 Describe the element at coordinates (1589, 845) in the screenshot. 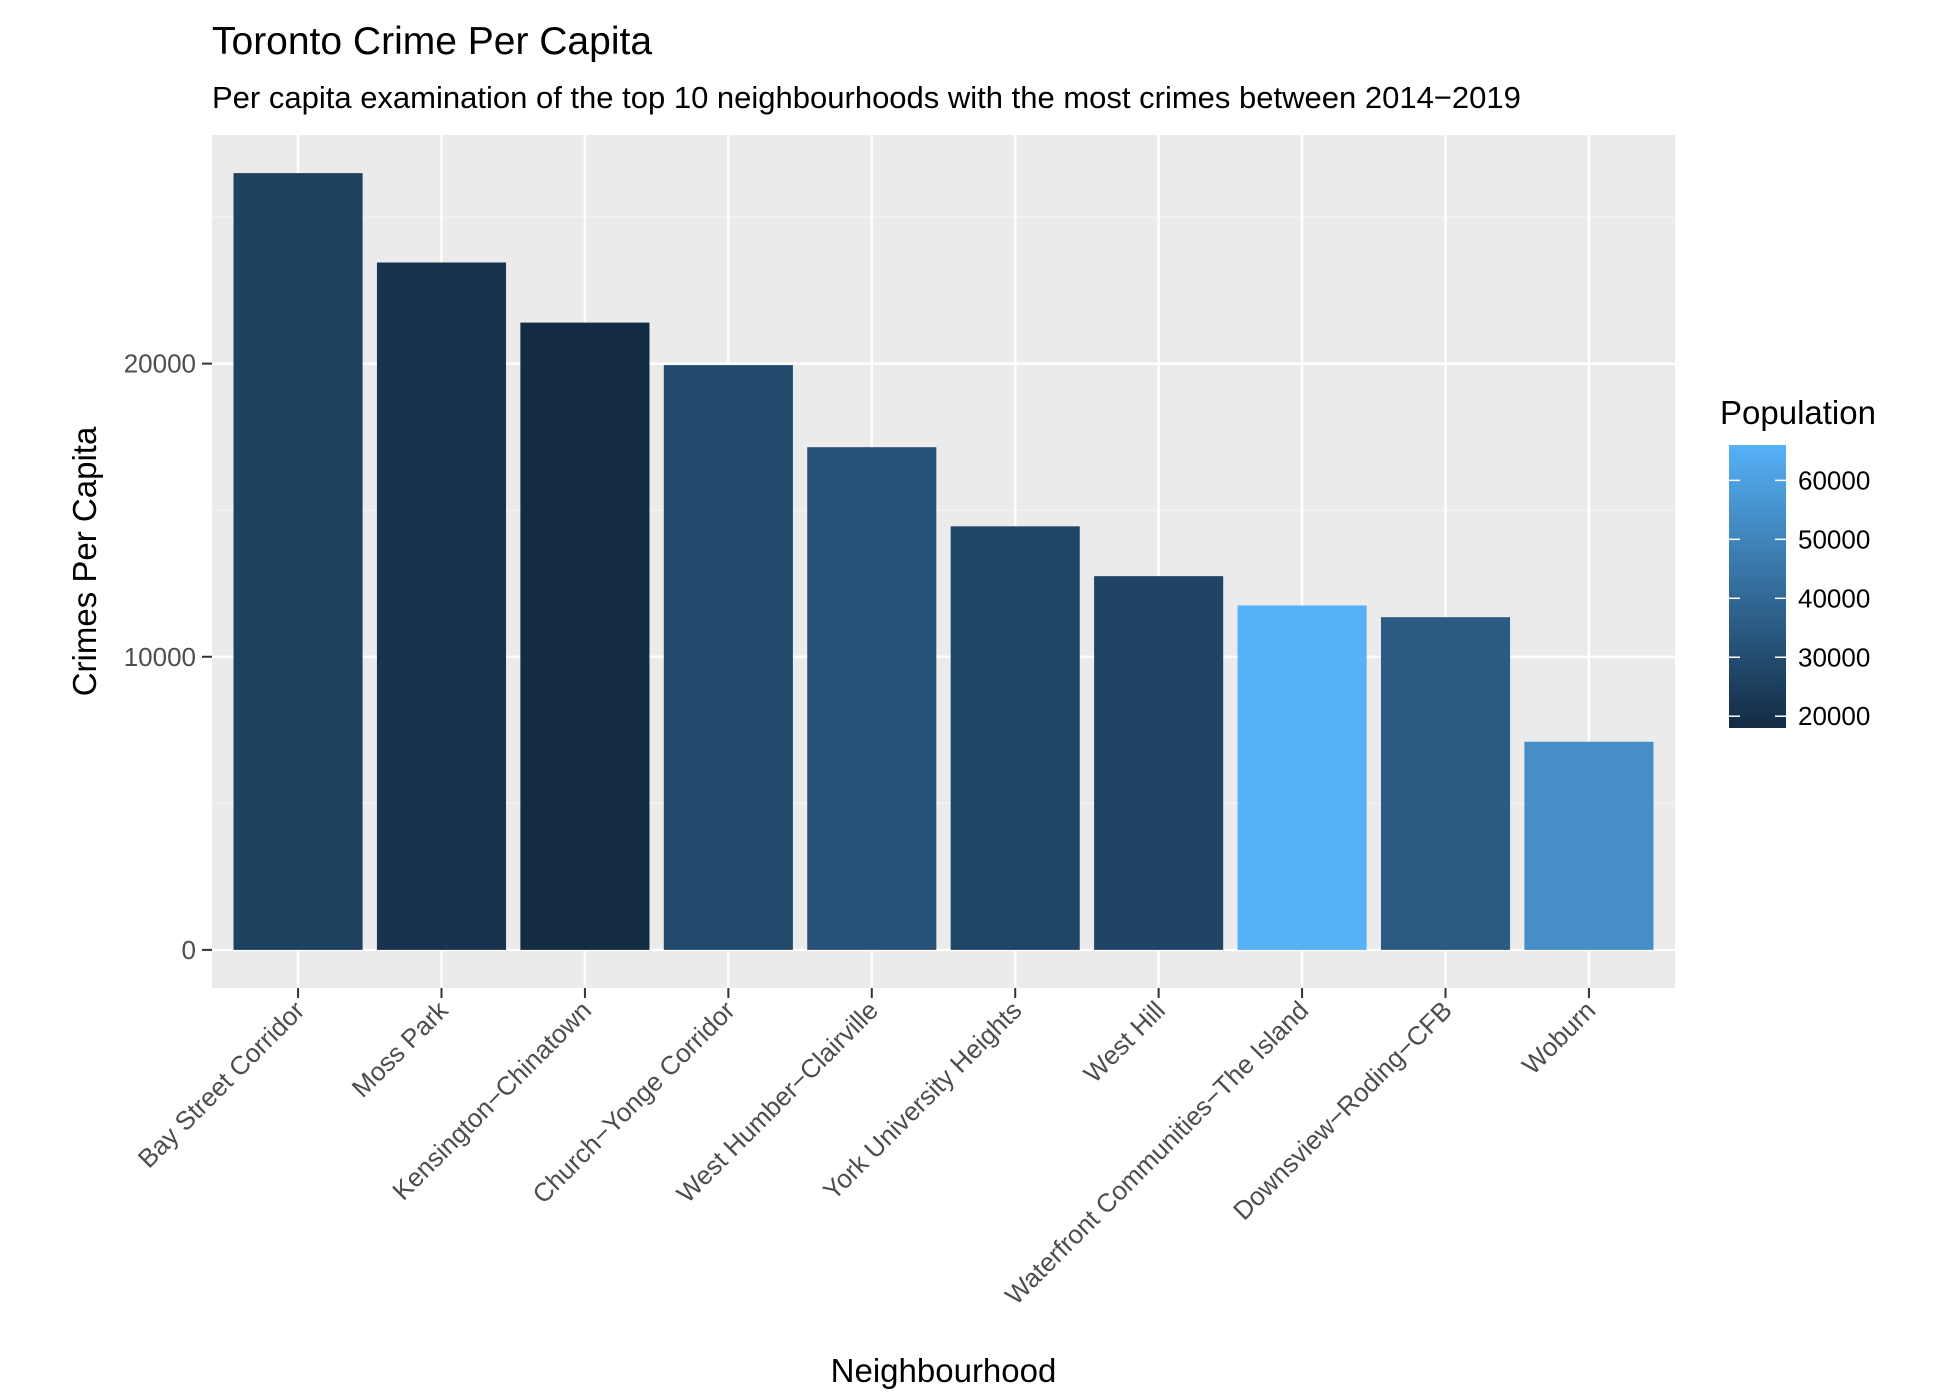

I see `bar-woburn` at that location.